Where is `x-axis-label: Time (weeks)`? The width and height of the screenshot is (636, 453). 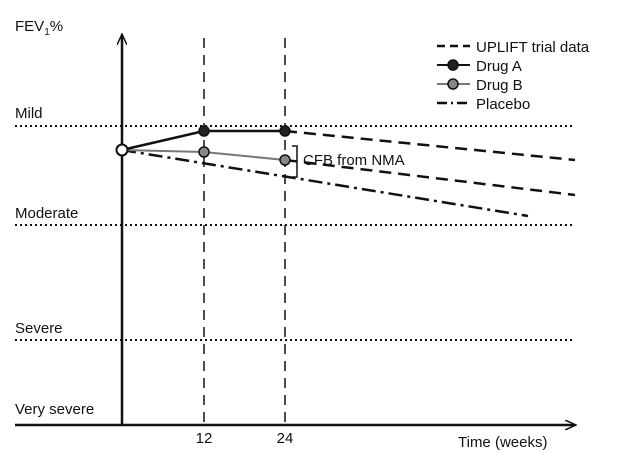
x-axis-label: Time (weeks) is located at coordinates (502, 442).